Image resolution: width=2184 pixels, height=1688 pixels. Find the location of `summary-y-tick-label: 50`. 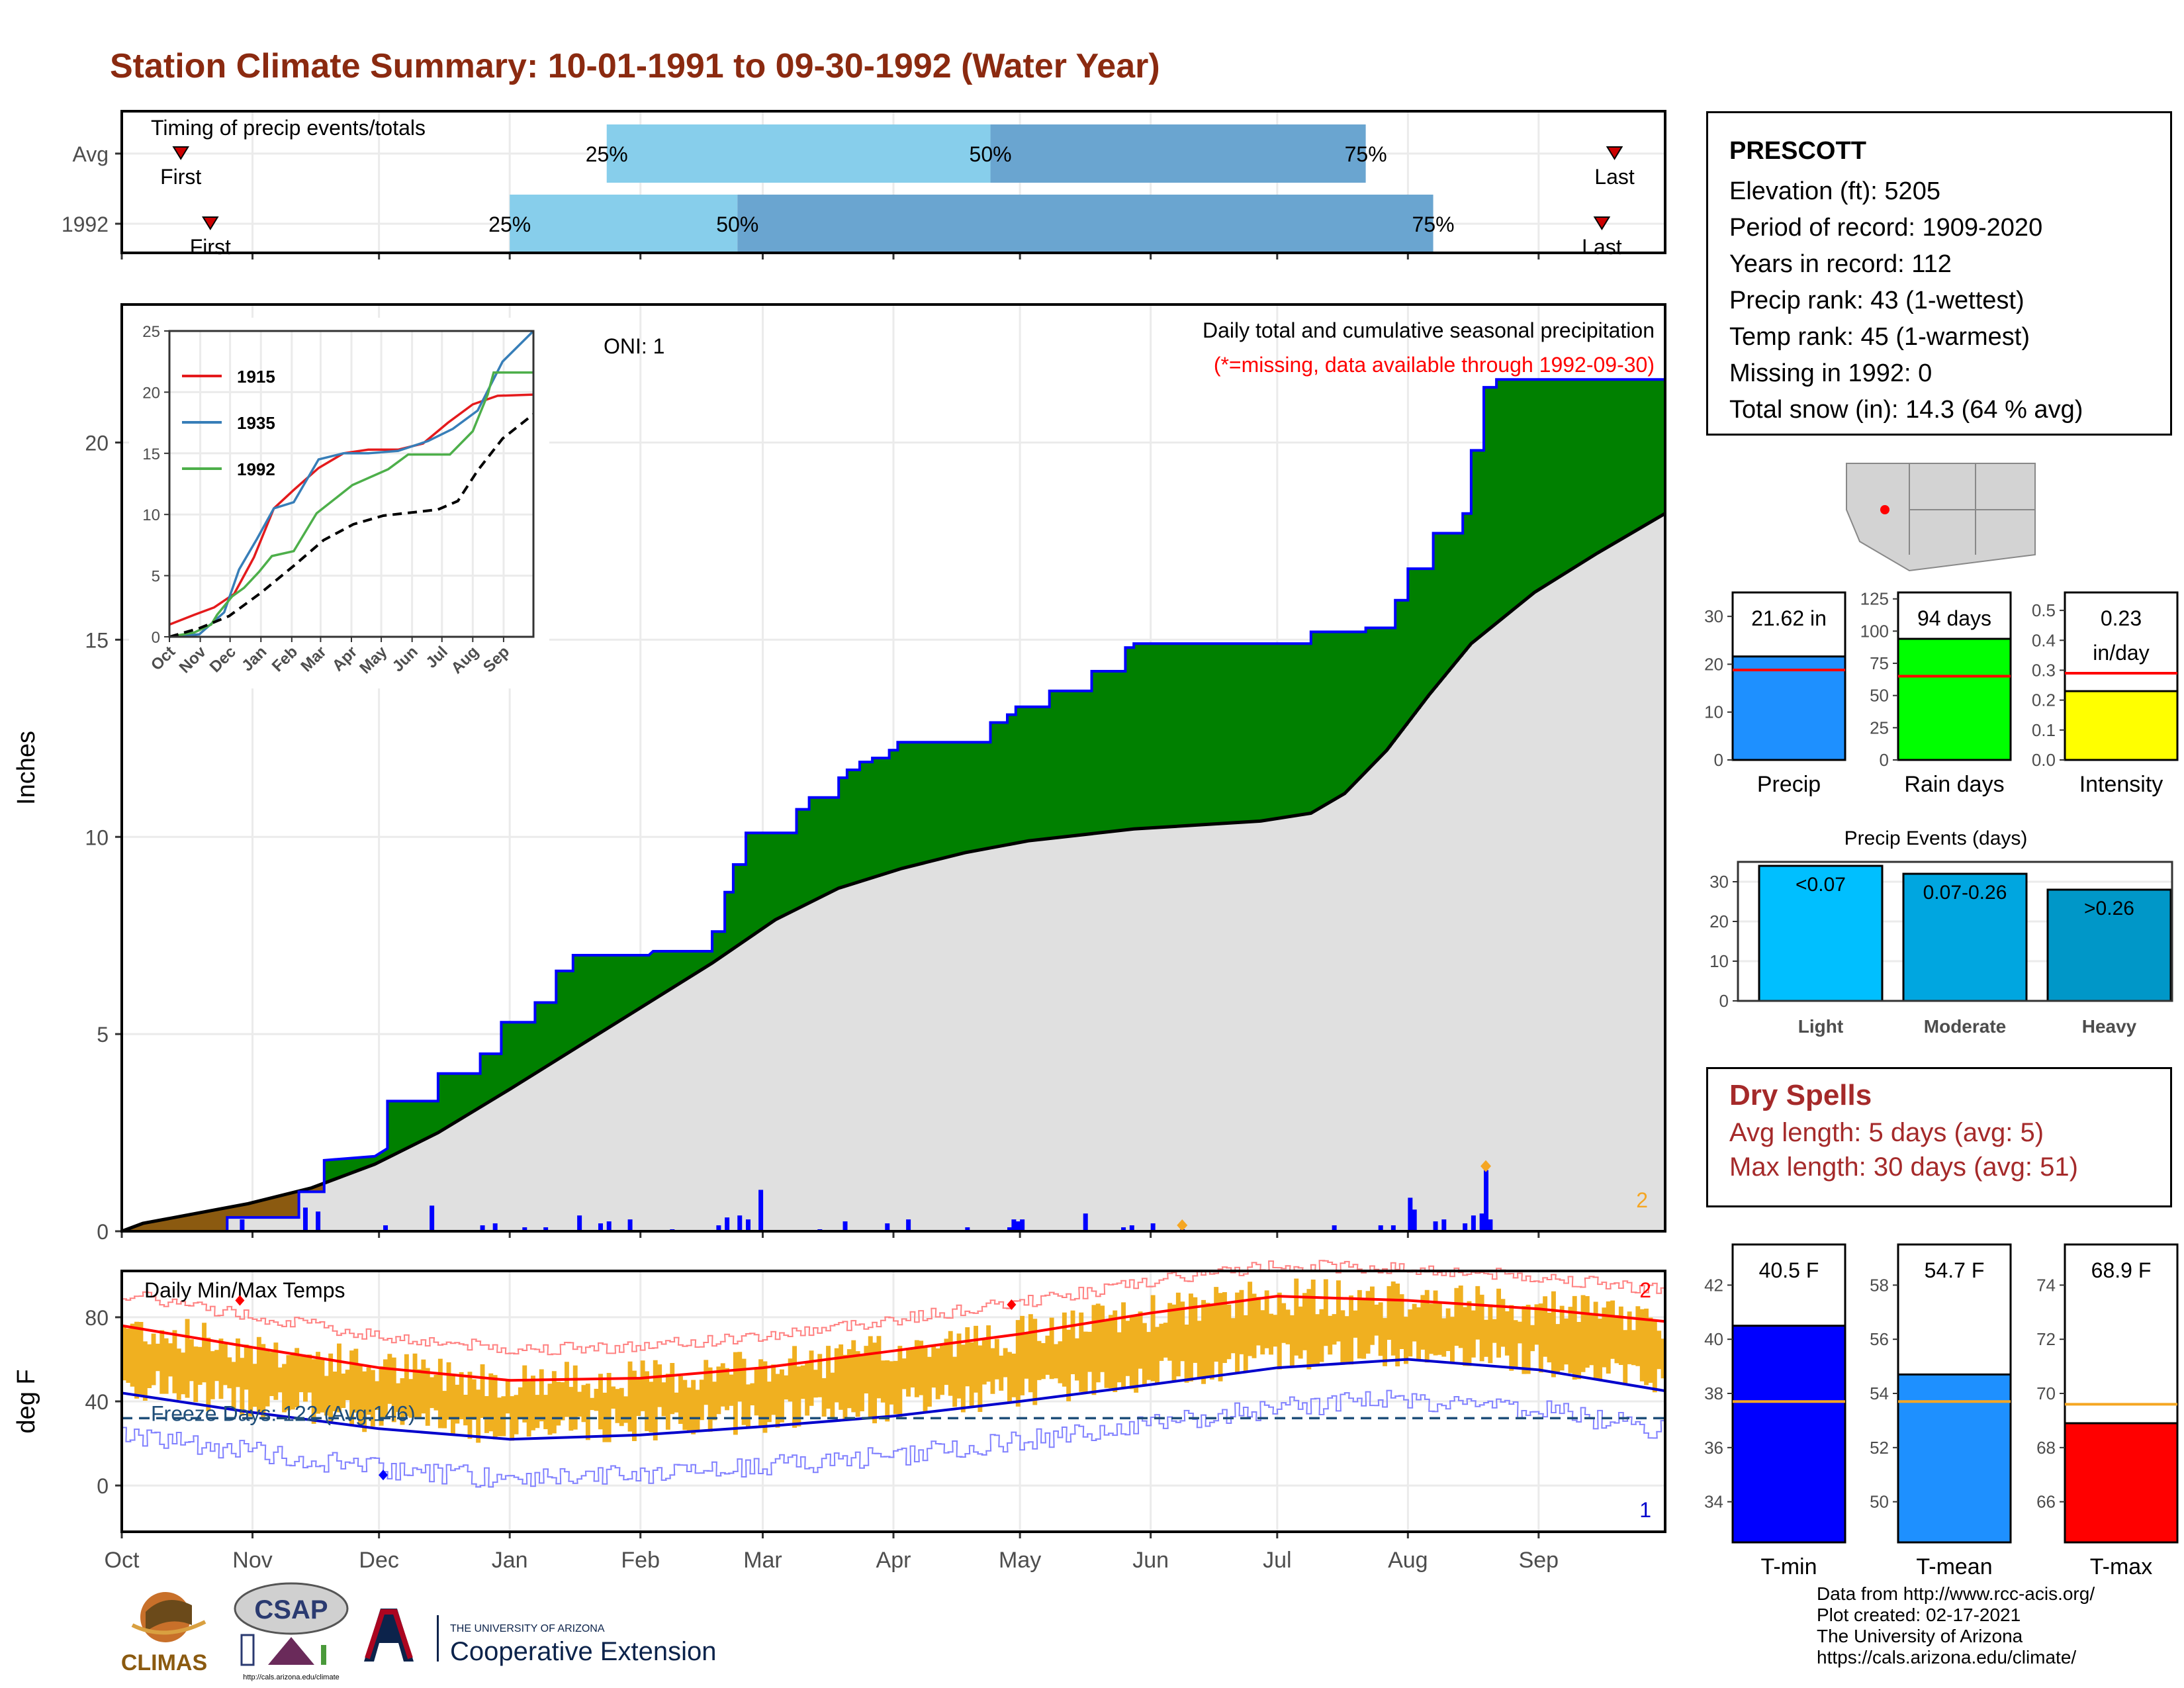

summary-y-tick-label: 50 is located at coordinates (1880, 1502).